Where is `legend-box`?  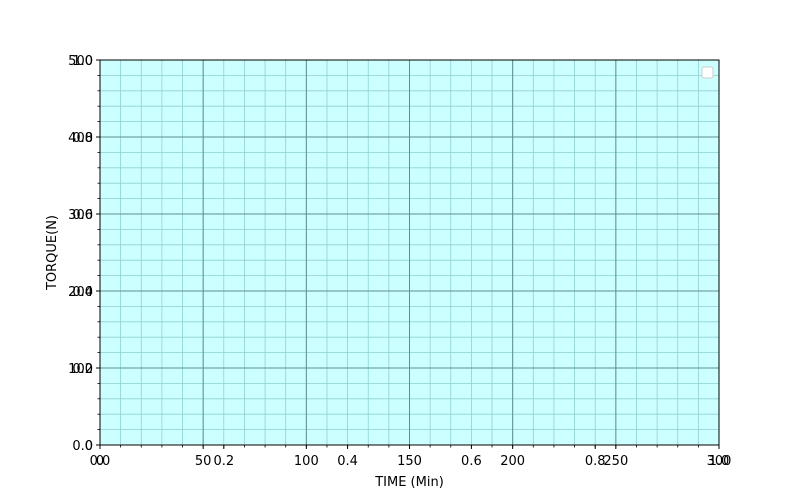 legend-box is located at coordinates (707, 72).